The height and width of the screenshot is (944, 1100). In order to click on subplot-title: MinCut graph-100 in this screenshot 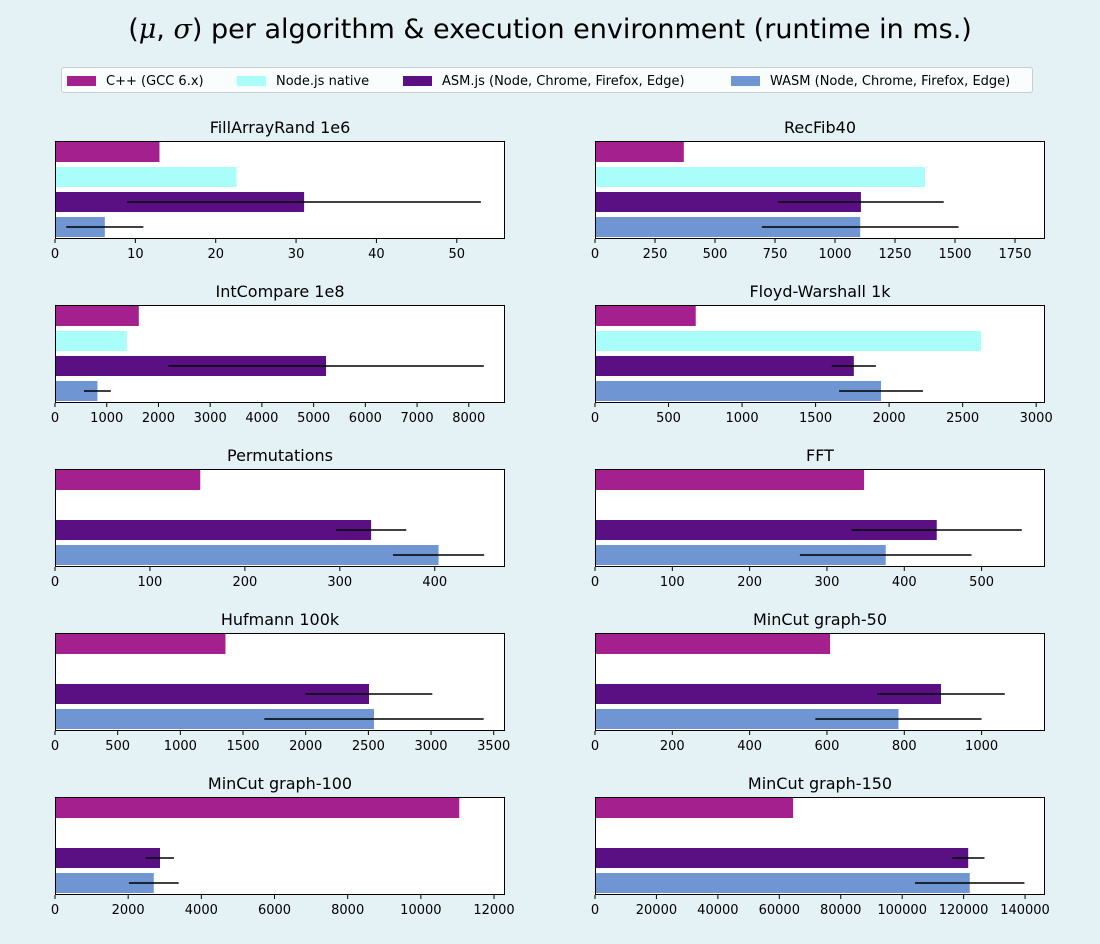, I will do `click(280, 783)`.